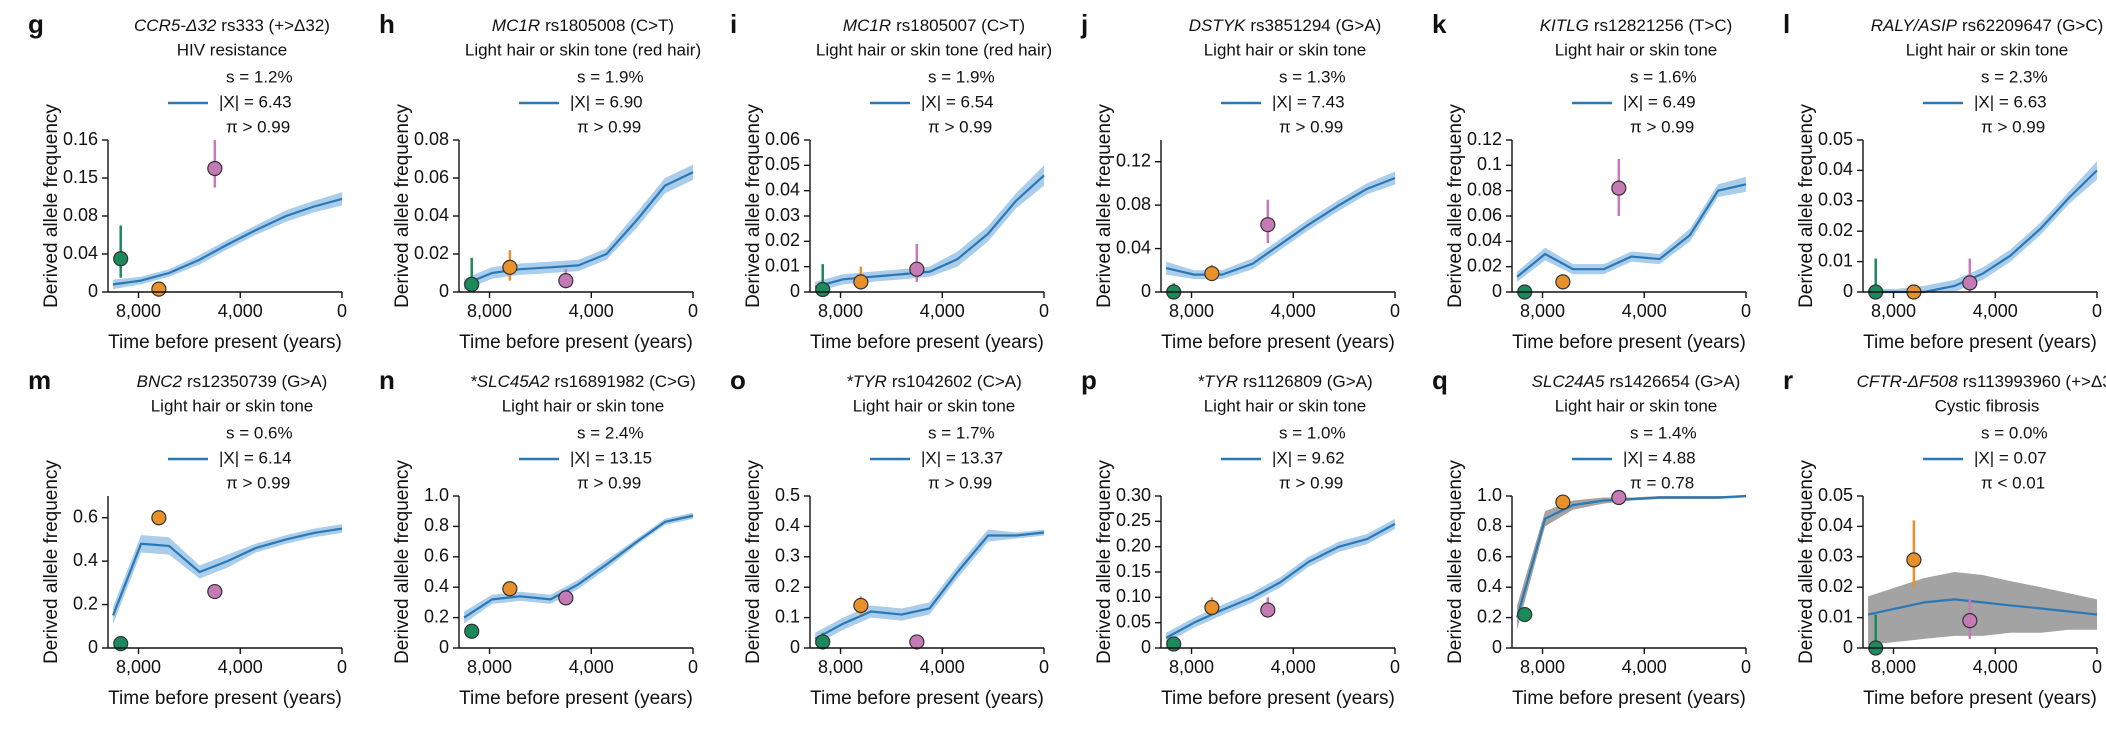 Image resolution: width=2106 pixels, height=729 pixels. I want to click on legend-text: |X| = 6.54, so click(957, 101).